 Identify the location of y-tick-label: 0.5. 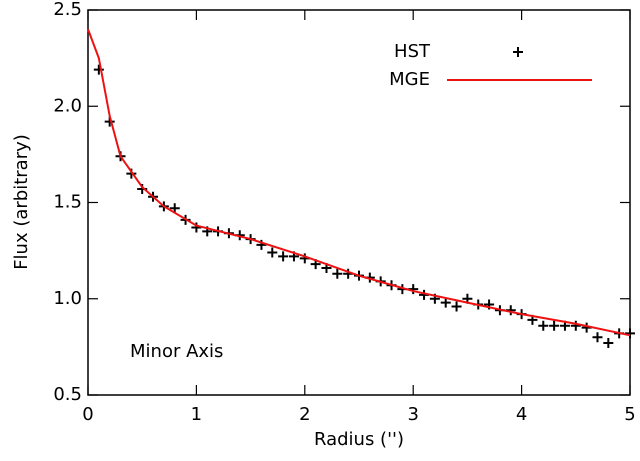
(67, 394).